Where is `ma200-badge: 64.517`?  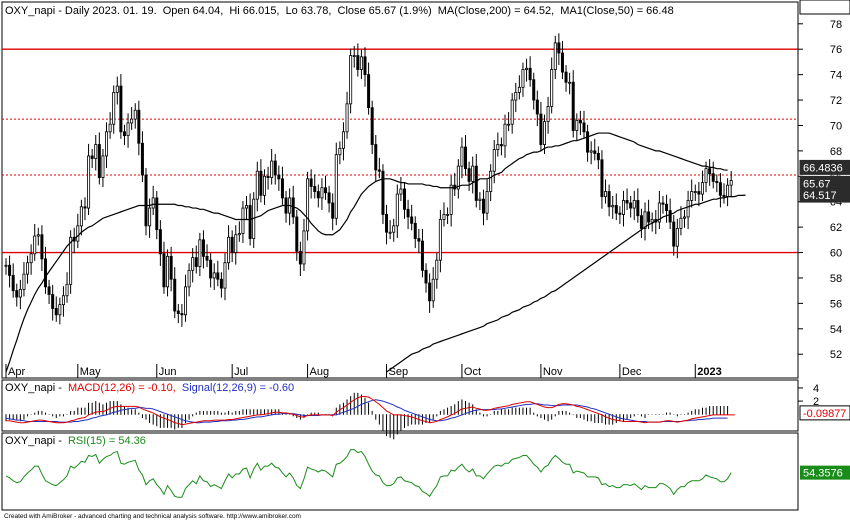
ma200-badge: 64.517 is located at coordinates (820, 196).